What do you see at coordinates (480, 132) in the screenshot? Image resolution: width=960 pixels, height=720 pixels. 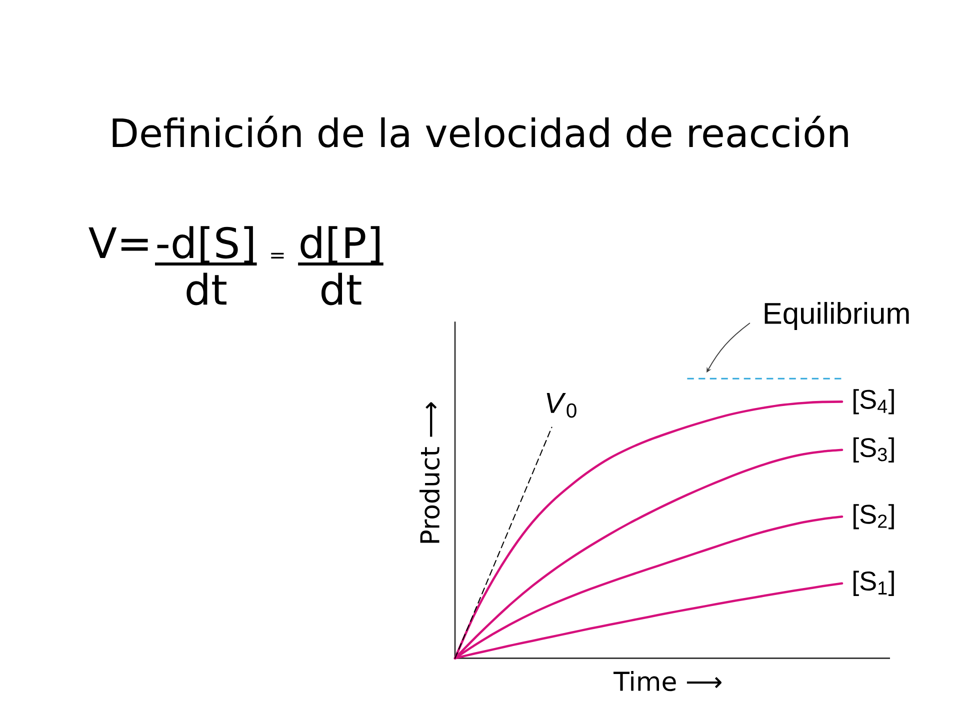 I see `chart-title: Definición de la velocidad de reacción` at bounding box center [480, 132].